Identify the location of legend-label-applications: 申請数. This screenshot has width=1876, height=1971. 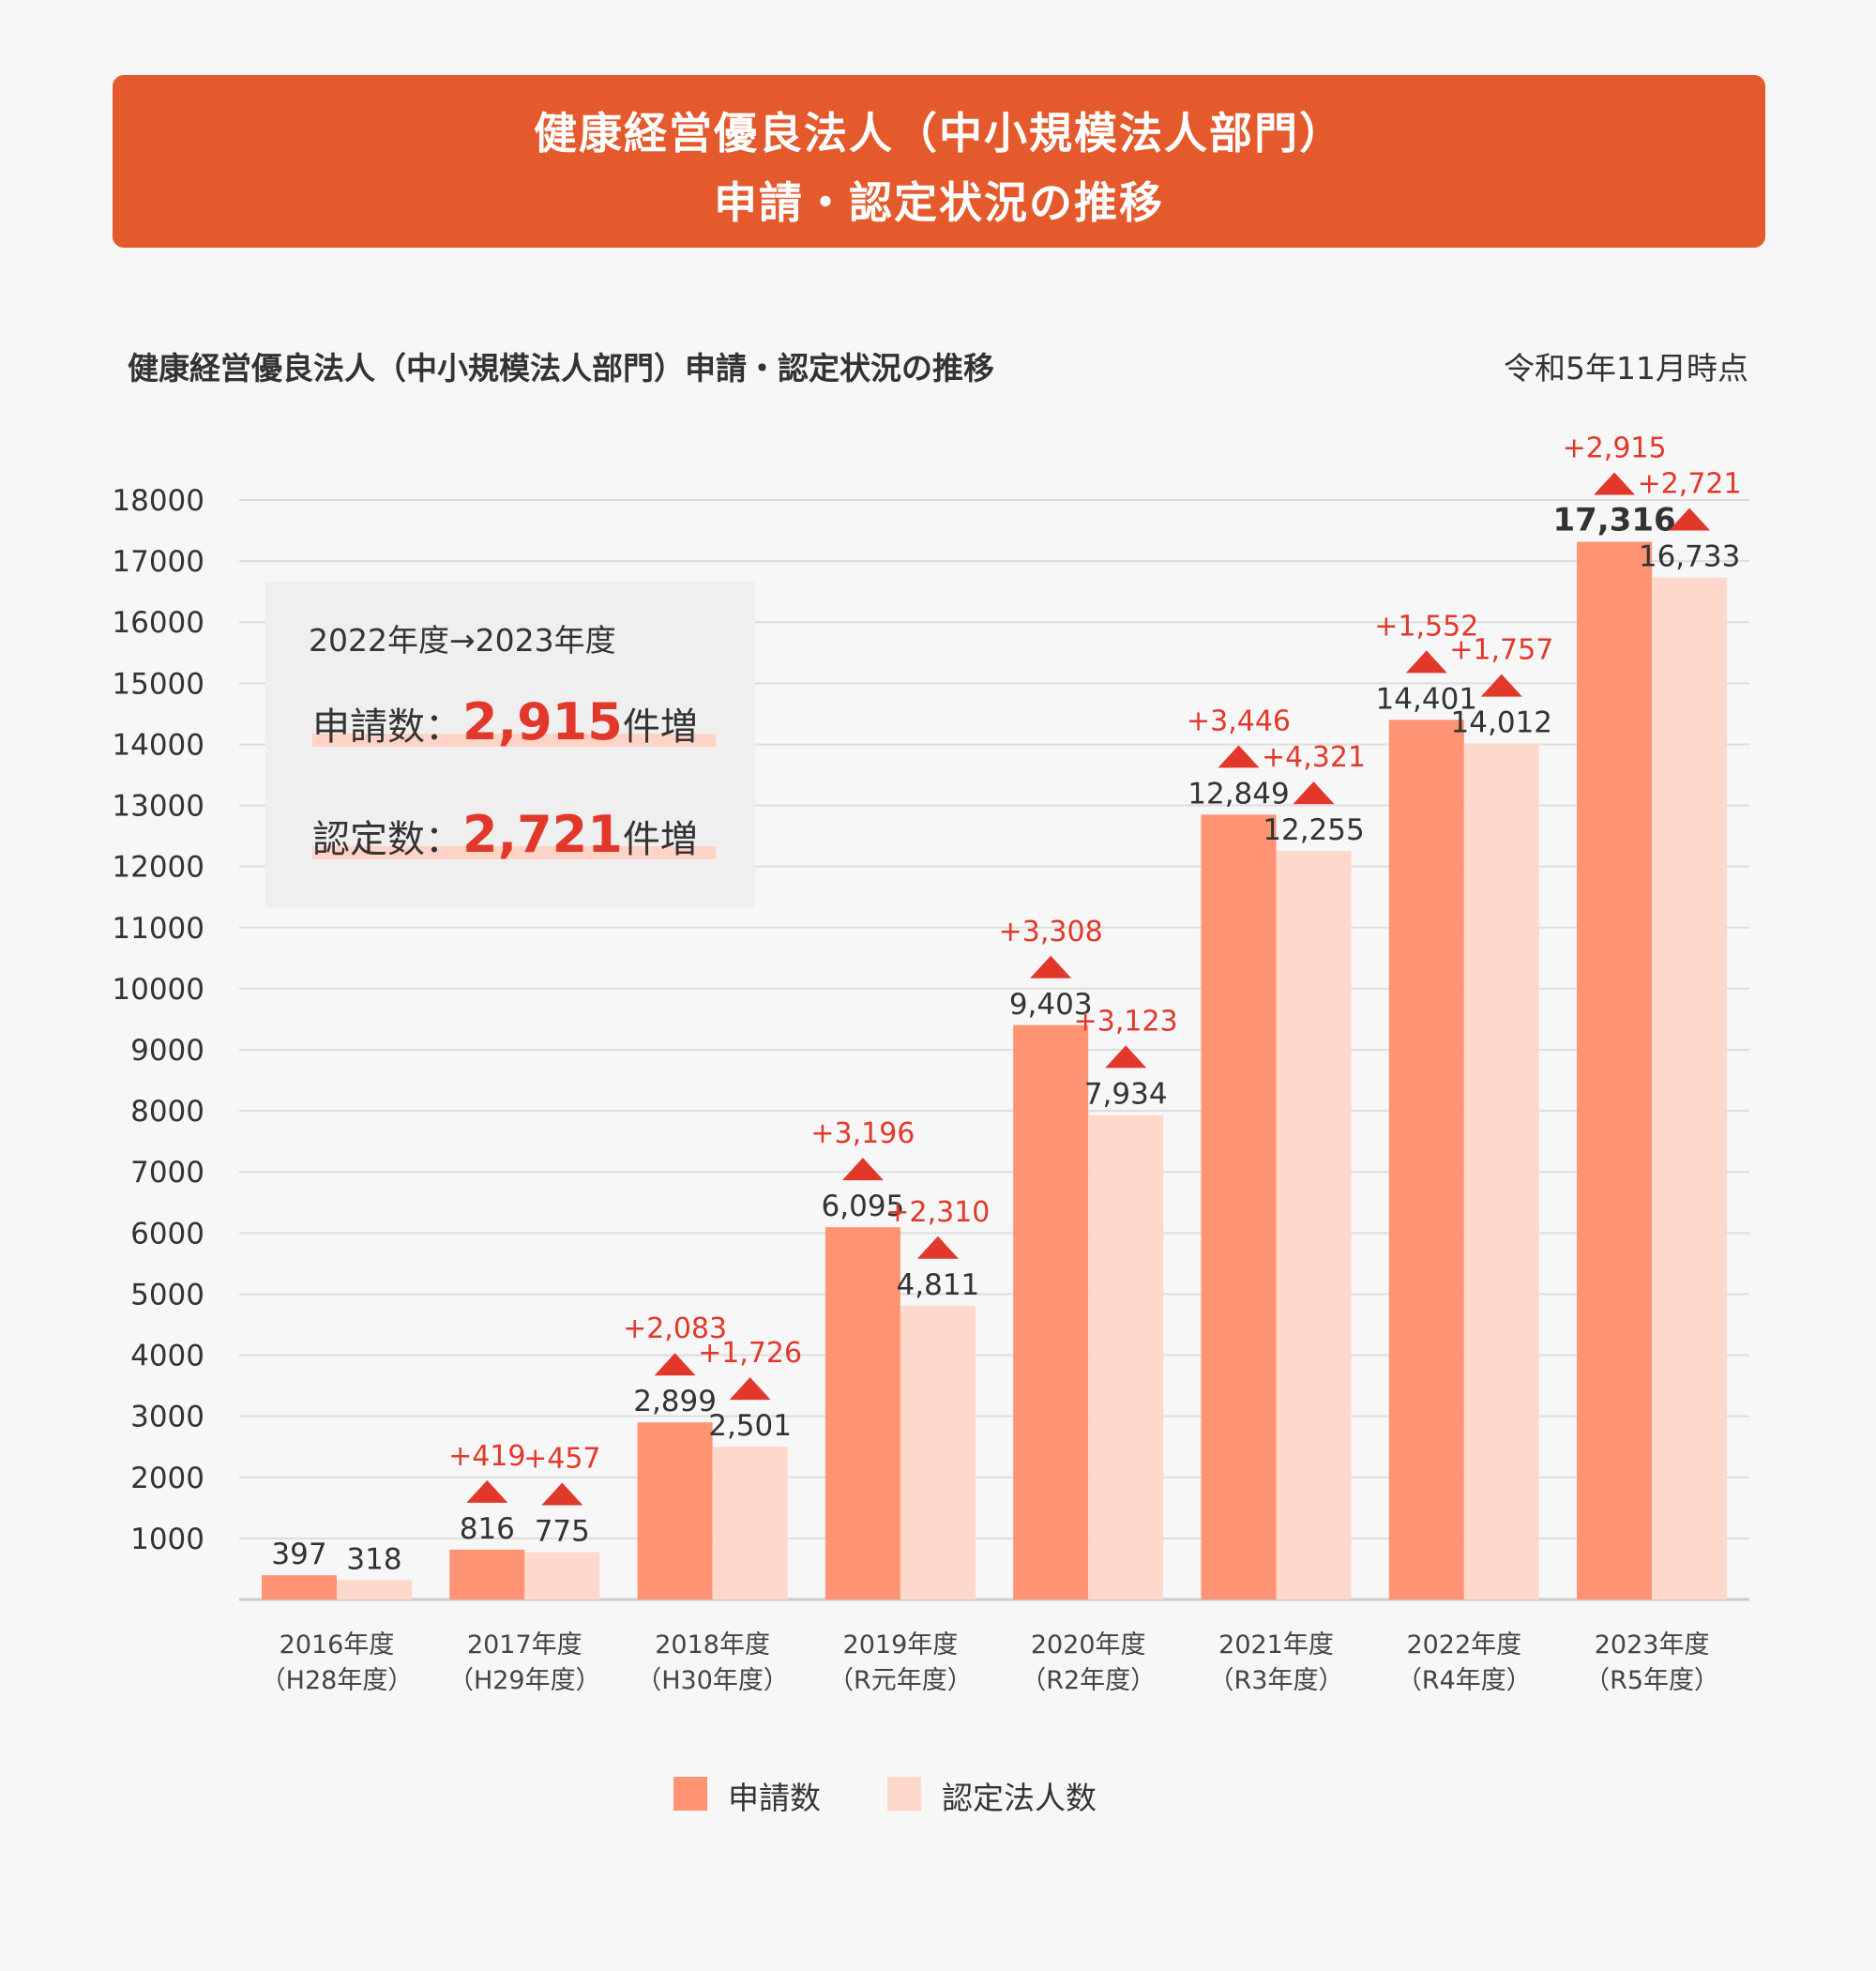
(774, 1798).